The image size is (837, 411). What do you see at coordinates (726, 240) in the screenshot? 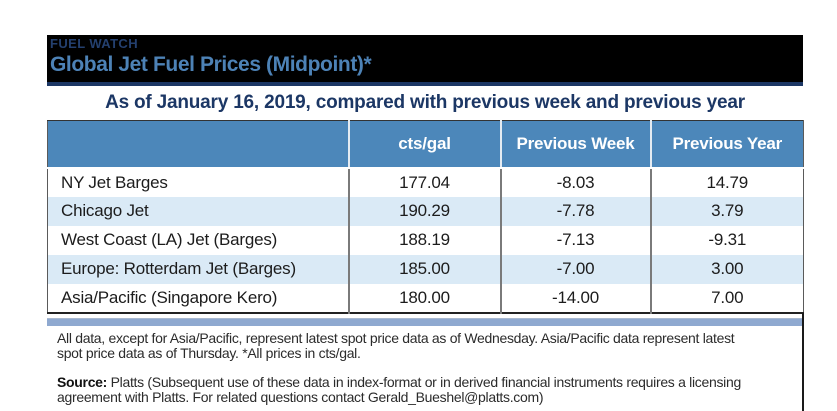
I see `value-previous-year: -9.31` at bounding box center [726, 240].